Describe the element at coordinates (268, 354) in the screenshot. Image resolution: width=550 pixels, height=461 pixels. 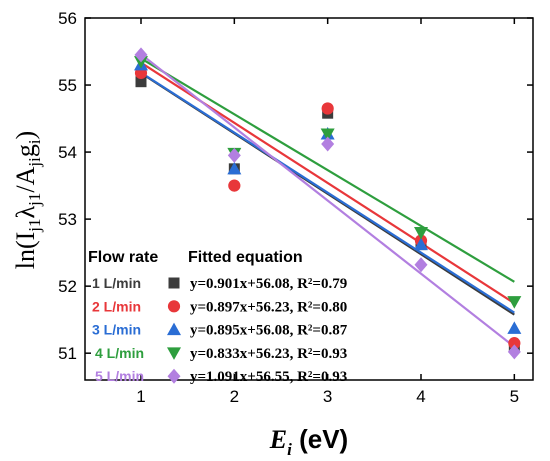
I see `legend-equation-series-4: y=0.833x+56.23, R²=0.93` at that location.